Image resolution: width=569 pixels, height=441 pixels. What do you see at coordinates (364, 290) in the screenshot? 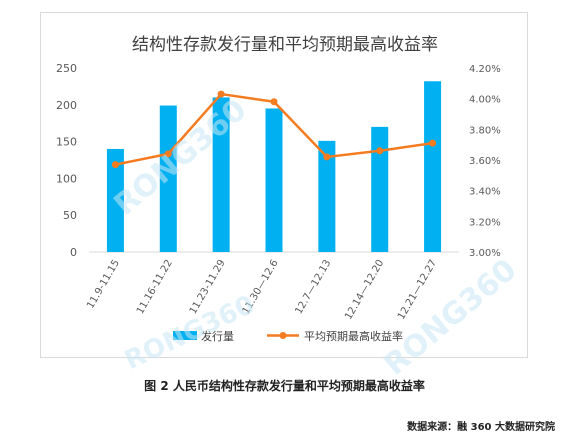
I see `x-tick-label: 12.14—12.20` at bounding box center [364, 290].